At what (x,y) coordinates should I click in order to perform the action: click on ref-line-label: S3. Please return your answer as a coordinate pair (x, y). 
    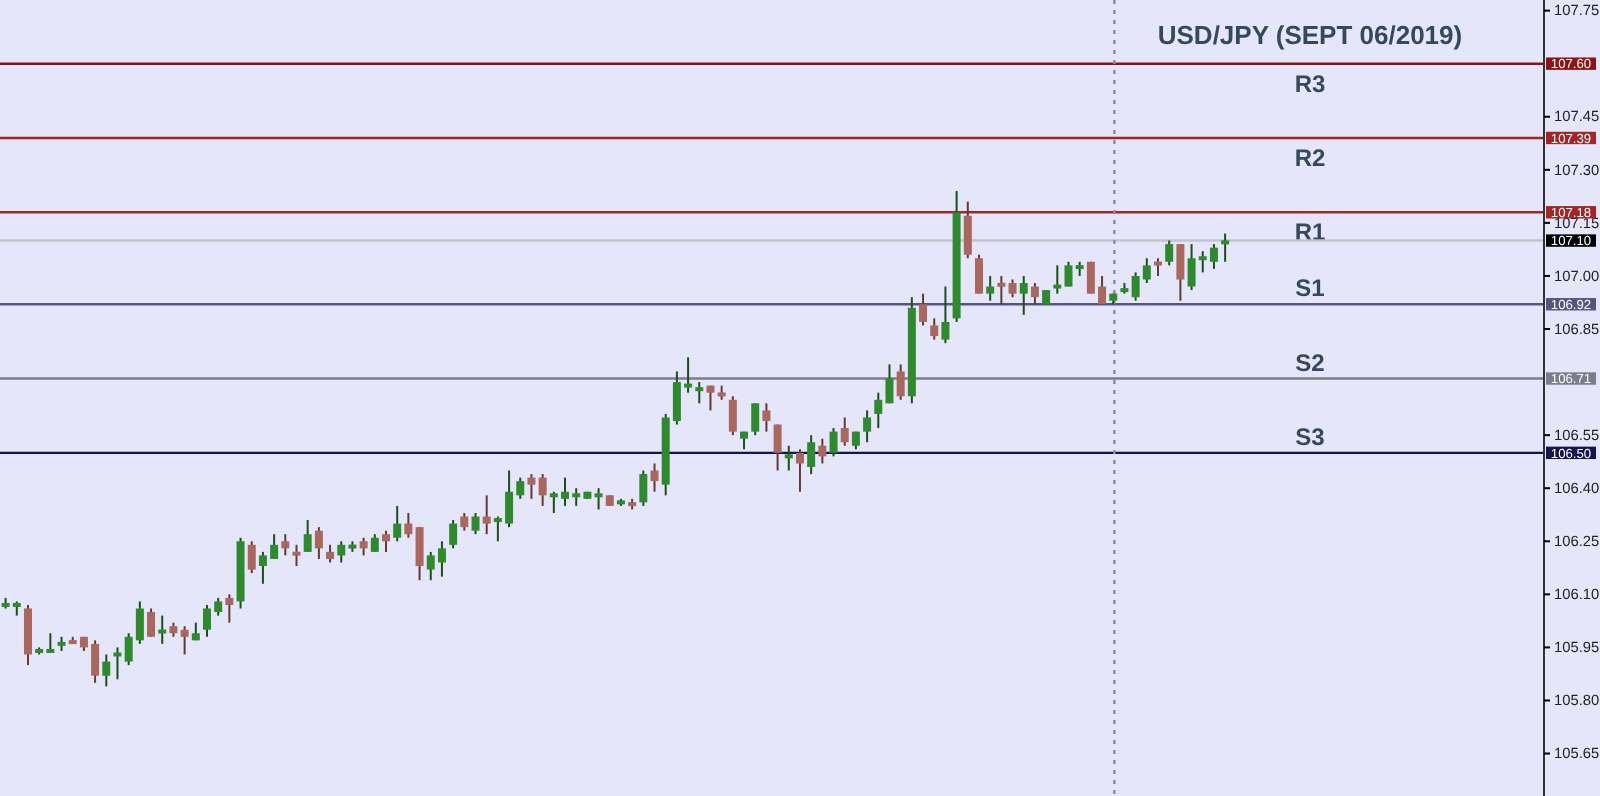
    Looking at the image, I should click on (1310, 436).